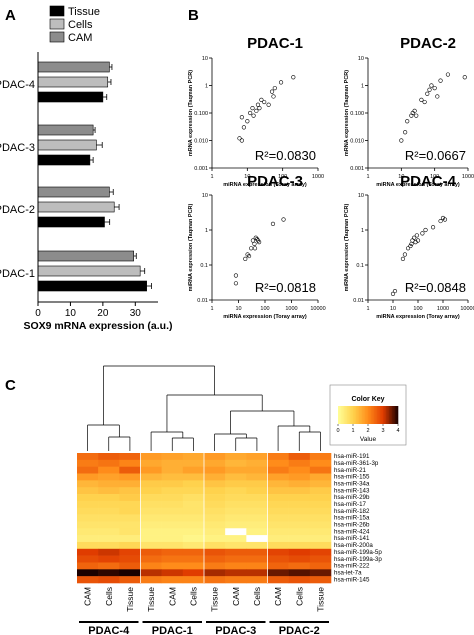 This screenshot has width=474, height=635. What do you see at coordinates (337, 431) in the screenshot?
I see `color-key-tick-label: 0` at bounding box center [337, 431].